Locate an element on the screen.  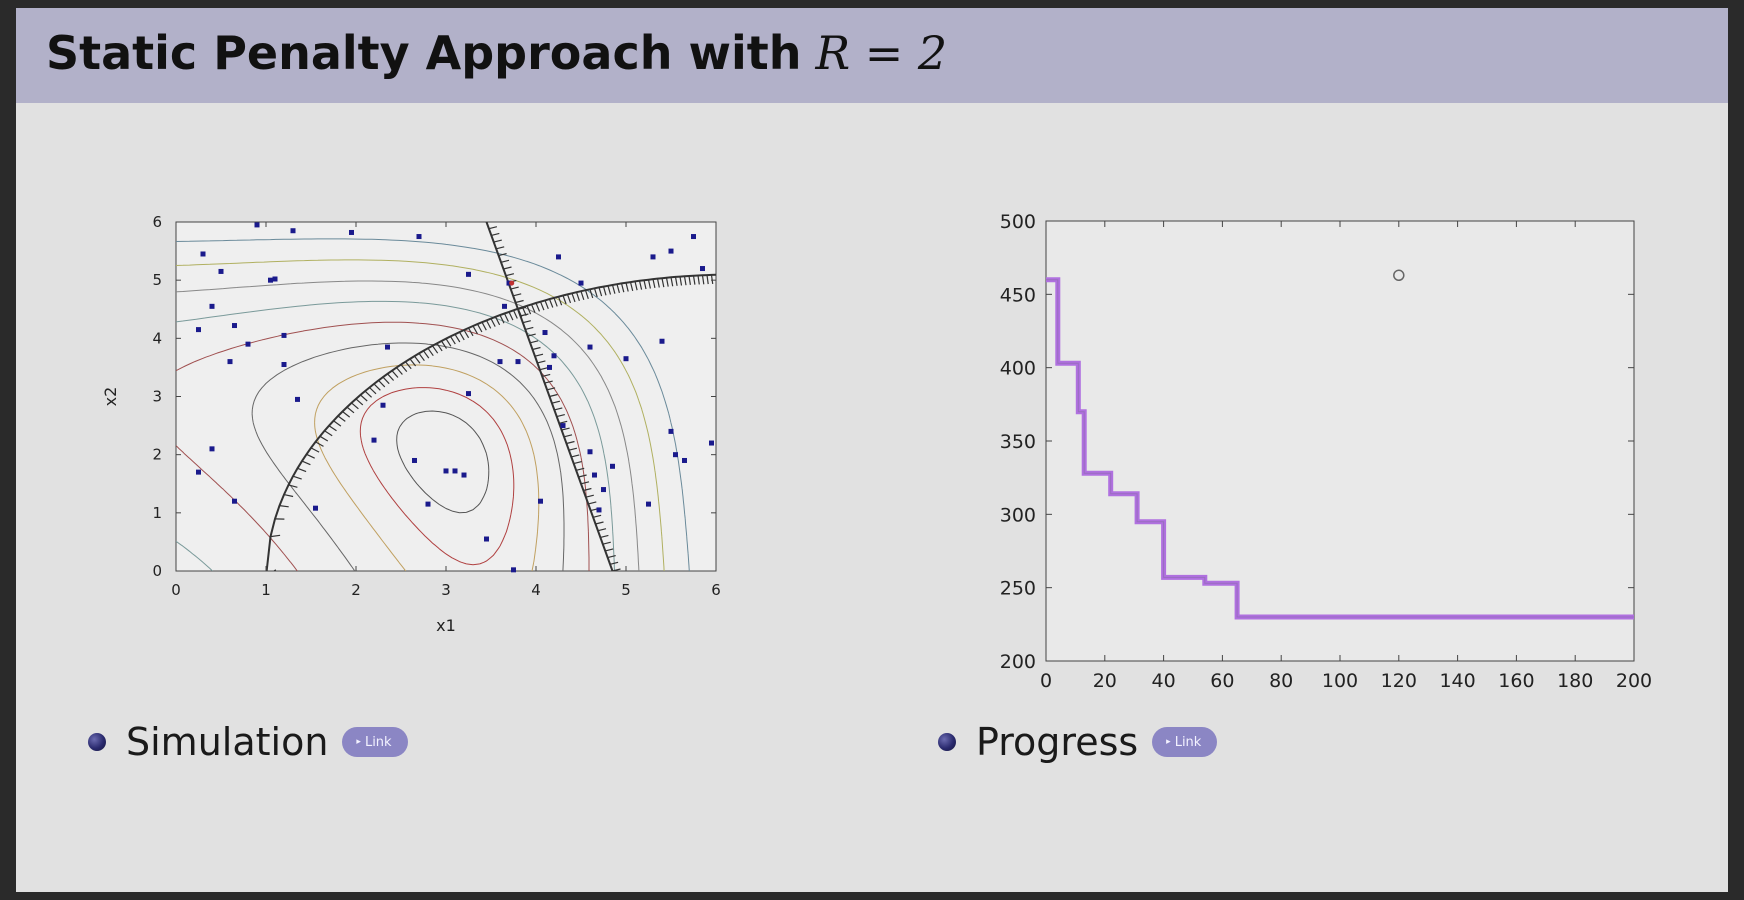
bullet-icon is located at coordinates (97, 742).